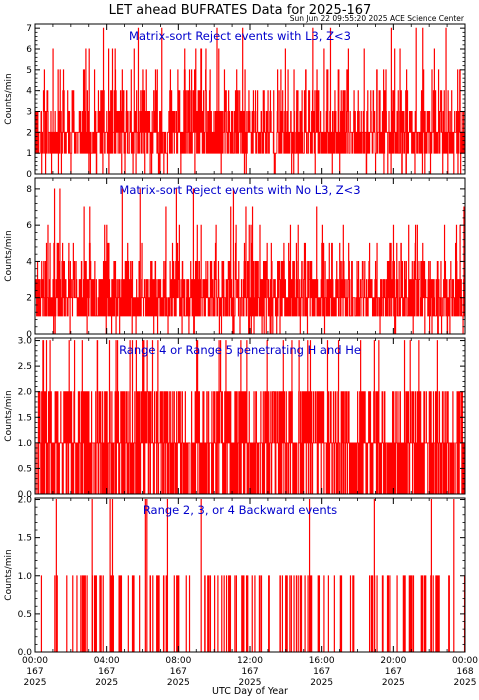 Image resolution: width=479 pixels, height=700 pixels. What do you see at coordinates (107, 661) in the screenshot?
I see `x-tick-time-label: 04:00` at bounding box center [107, 661].